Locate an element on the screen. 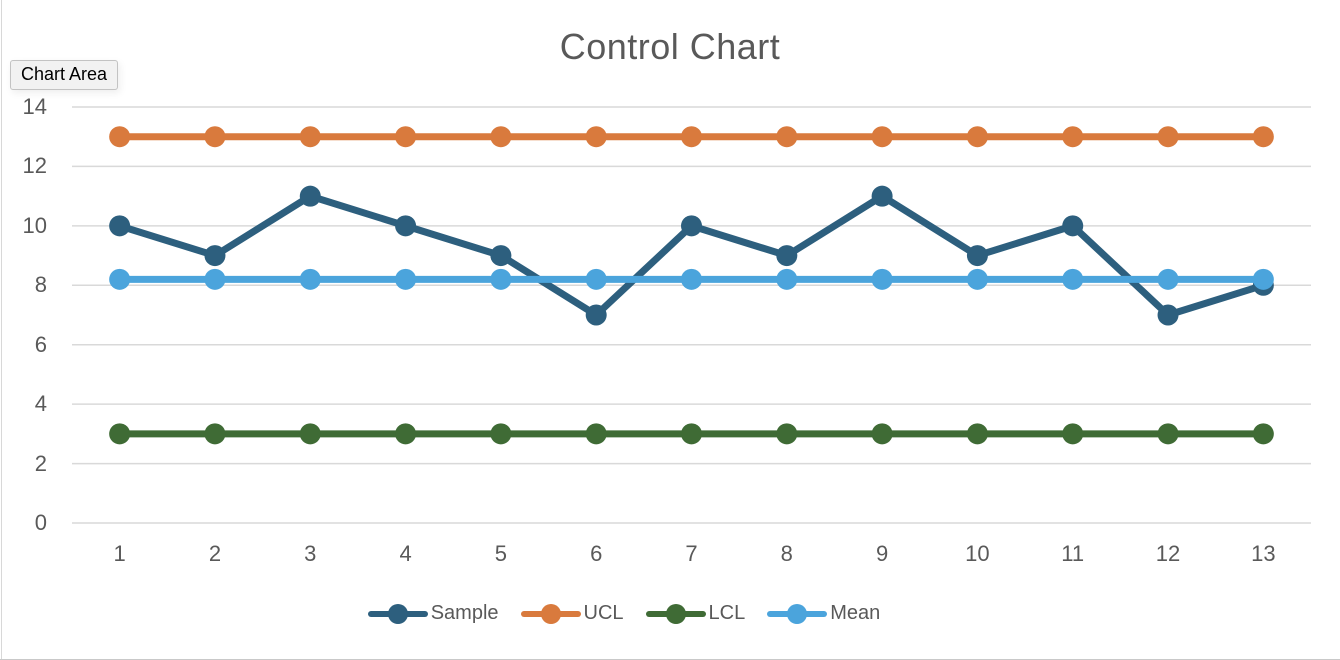 The width and height of the screenshot is (1340, 660). x-tick-label-2: 2 is located at coordinates (215, 553).